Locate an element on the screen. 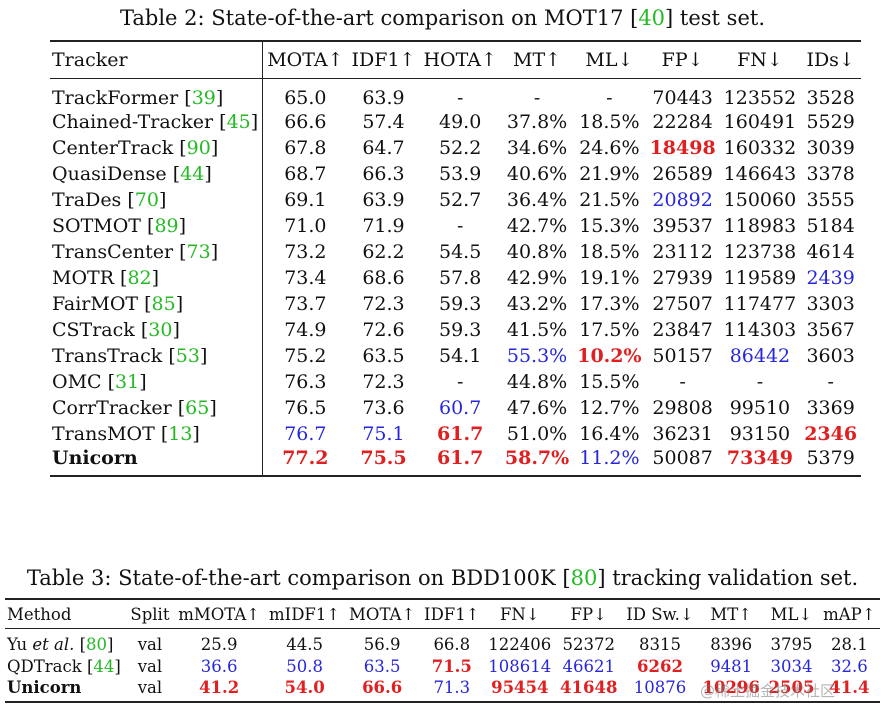 The height and width of the screenshot is (720, 885). table-cell: 5184 is located at coordinates (830, 226).